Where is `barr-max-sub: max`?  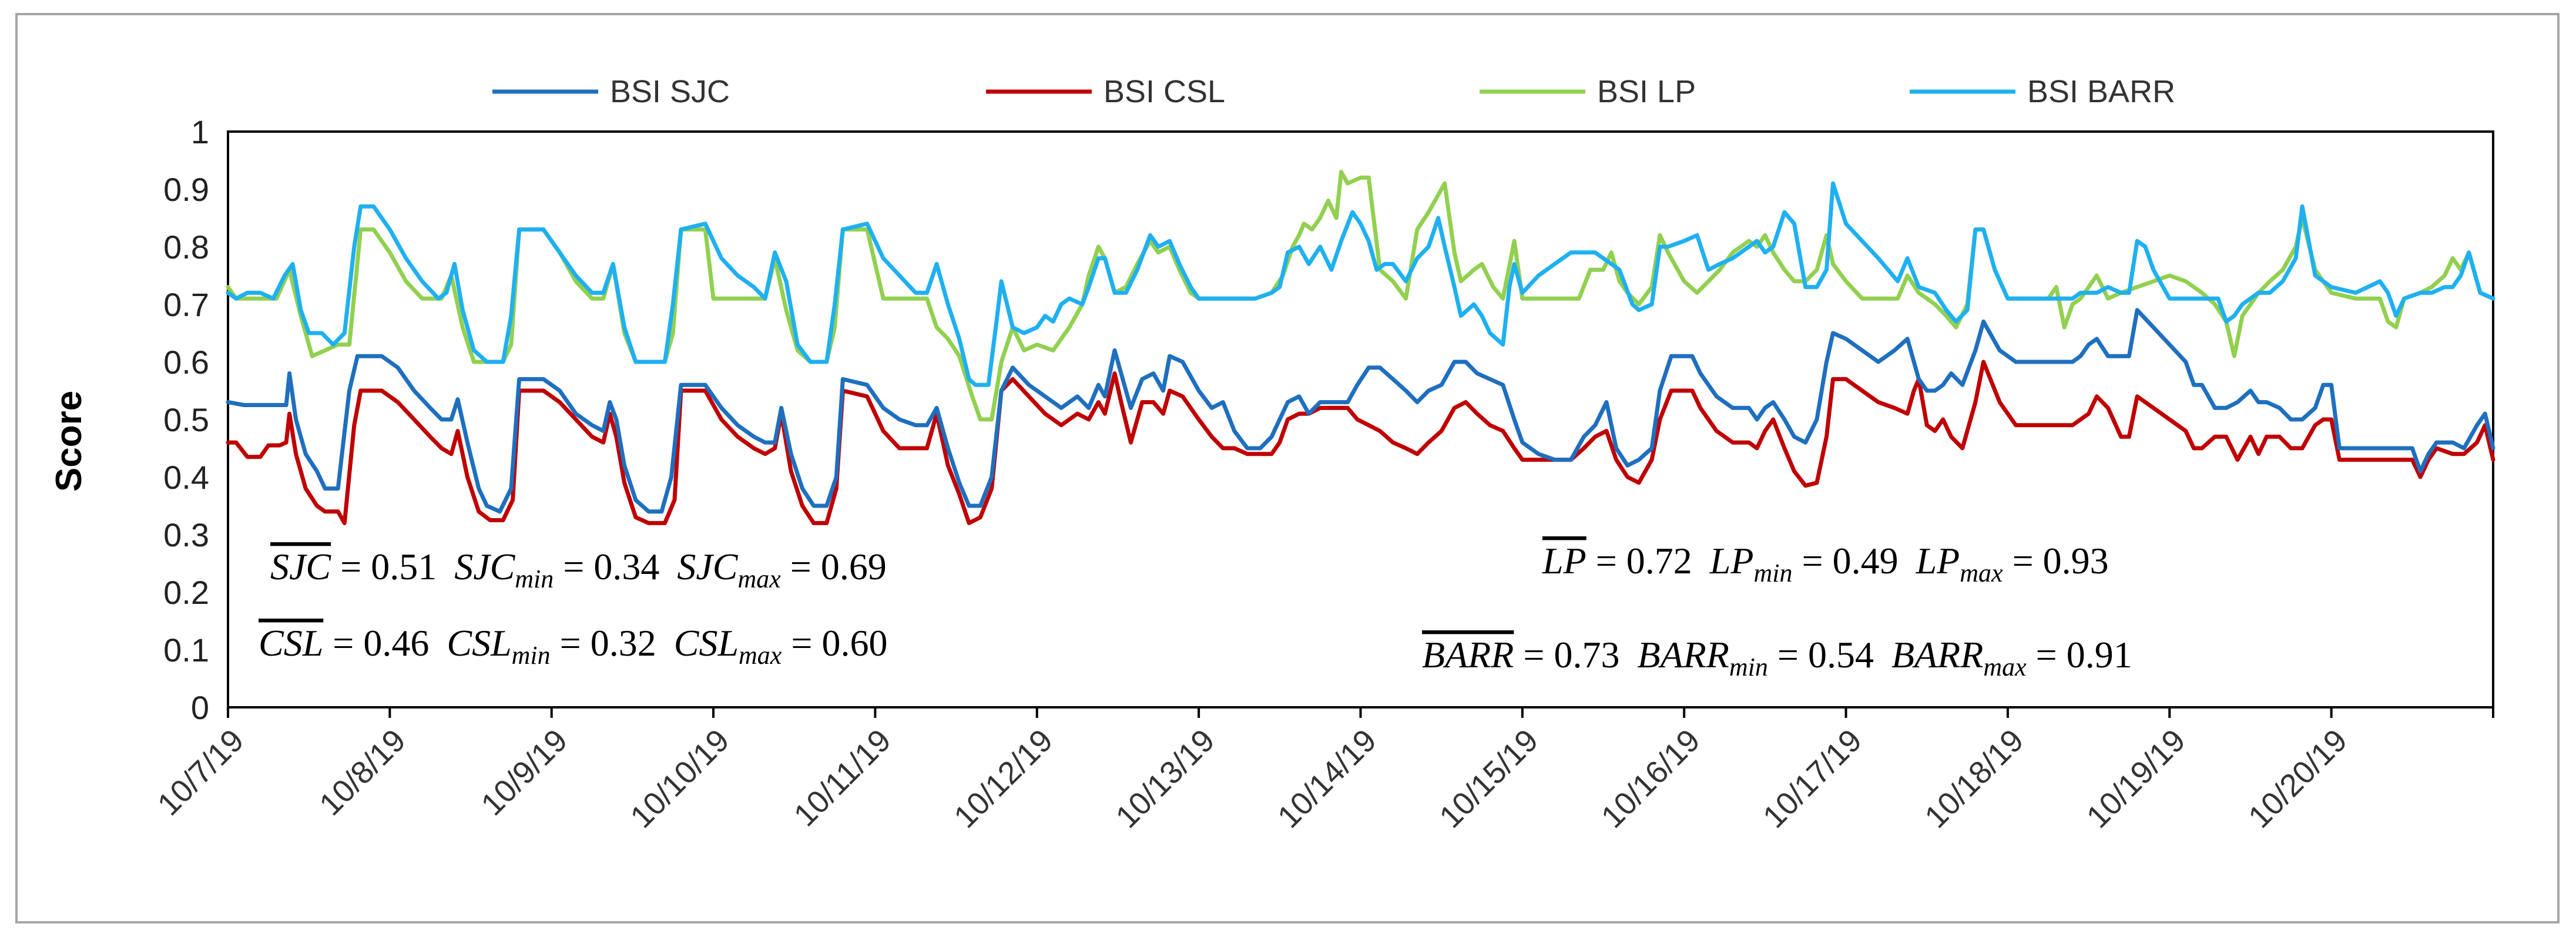 barr-max-sub: max is located at coordinates (2005, 667).